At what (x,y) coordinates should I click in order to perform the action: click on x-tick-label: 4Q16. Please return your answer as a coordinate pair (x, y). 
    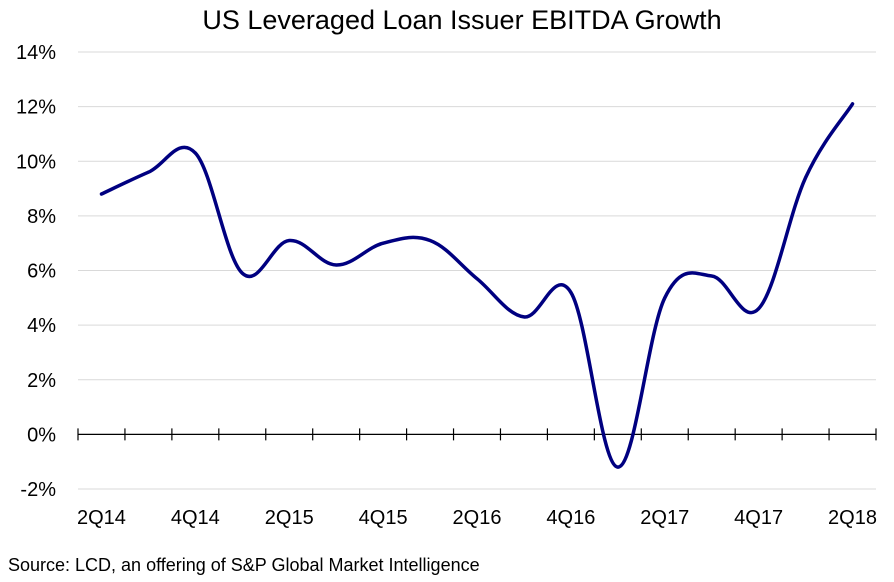
    Looking at the image, I should click on (570, 518).